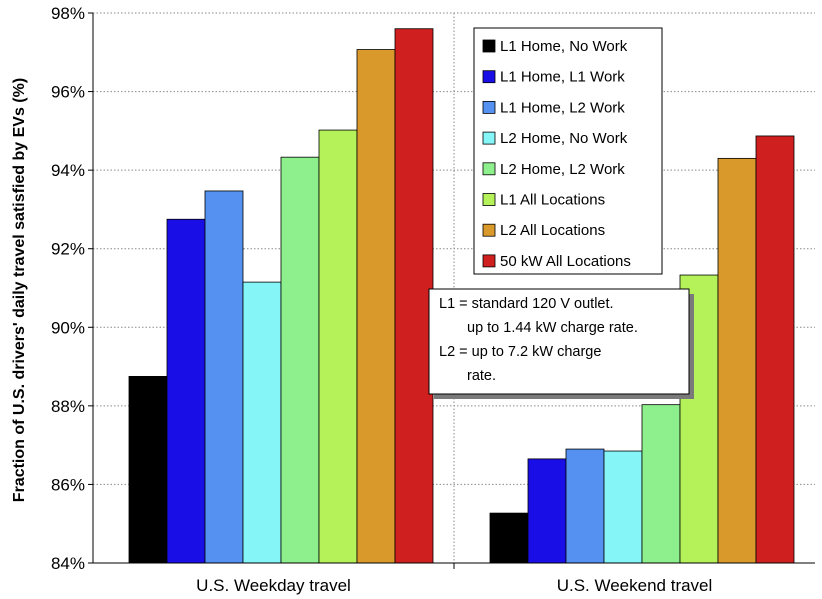 The height and width of the screenshot is (599, 822). What do you see at coordinates (68, 484) in the screenshot?
I see `y-tick-label: 86%` at bounding box center [68, 484].